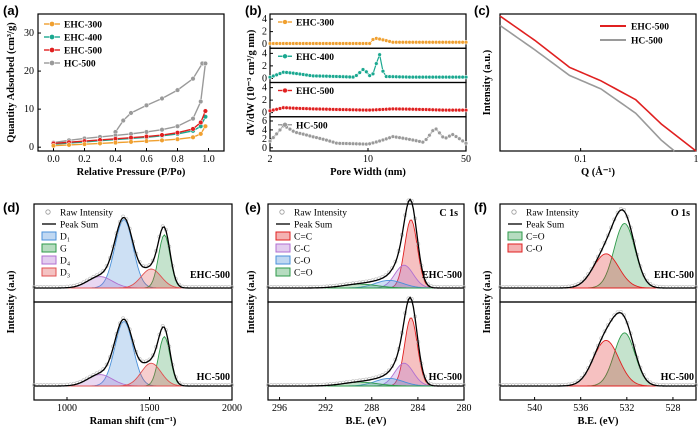 Image resolution: width=700 pixels, height=434 pixels. What do you see at coordinates (115, 159) in the screenshot?
I see `panel-a-xtick-label: 0.4` at bounding box center [115, 159].